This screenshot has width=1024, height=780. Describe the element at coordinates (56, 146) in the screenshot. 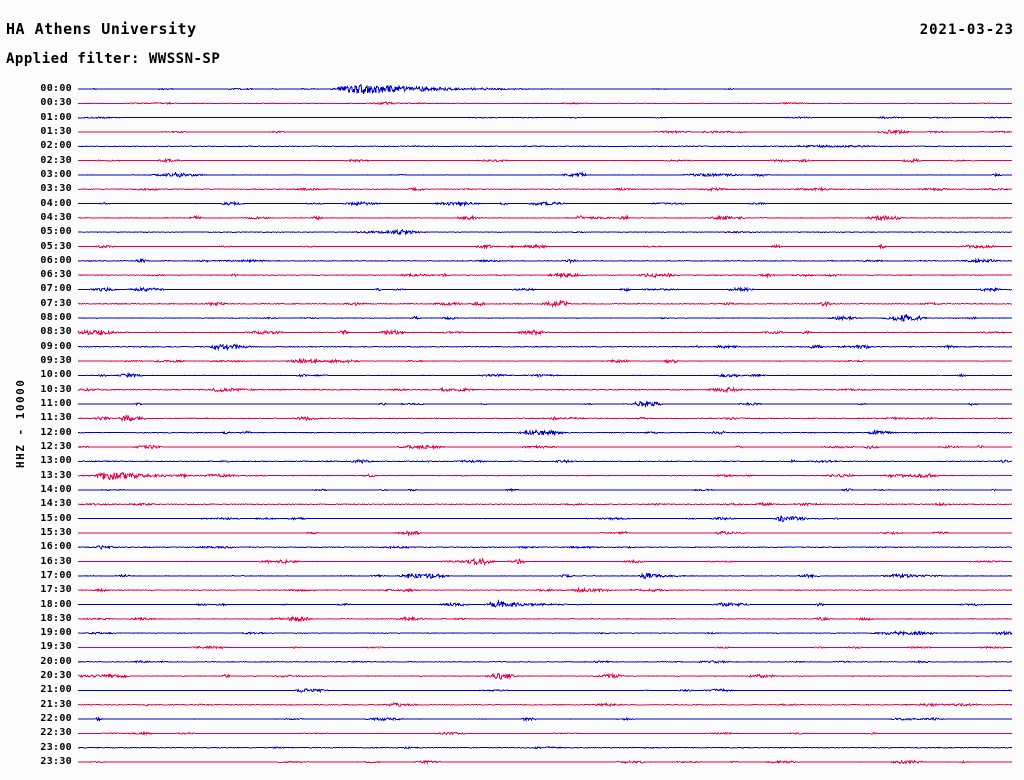

I see `time-axis-label: 02:00` at that location.